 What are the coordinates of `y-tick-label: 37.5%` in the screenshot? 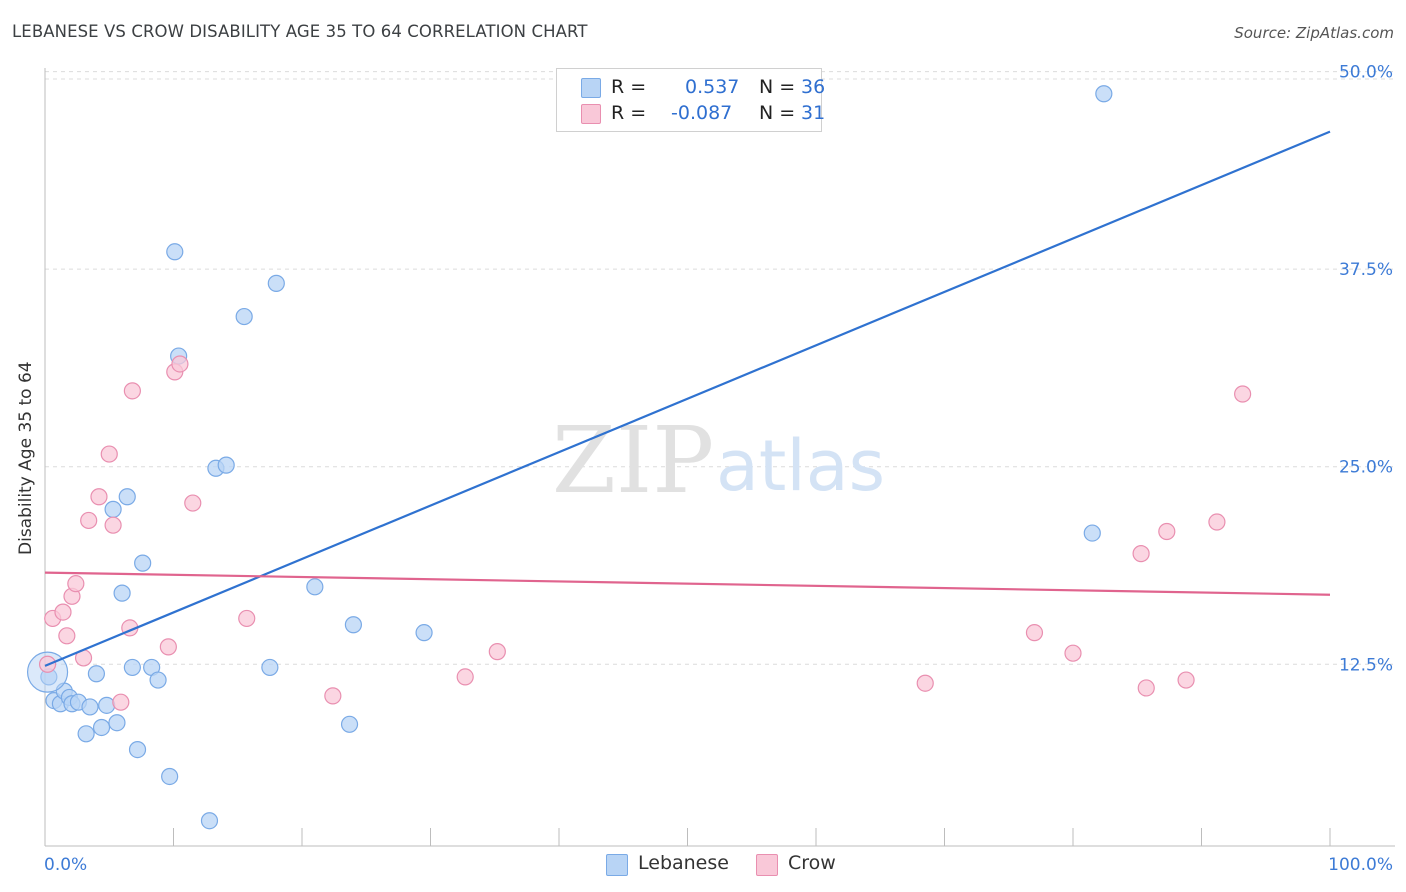 It's located at (1366, 270).